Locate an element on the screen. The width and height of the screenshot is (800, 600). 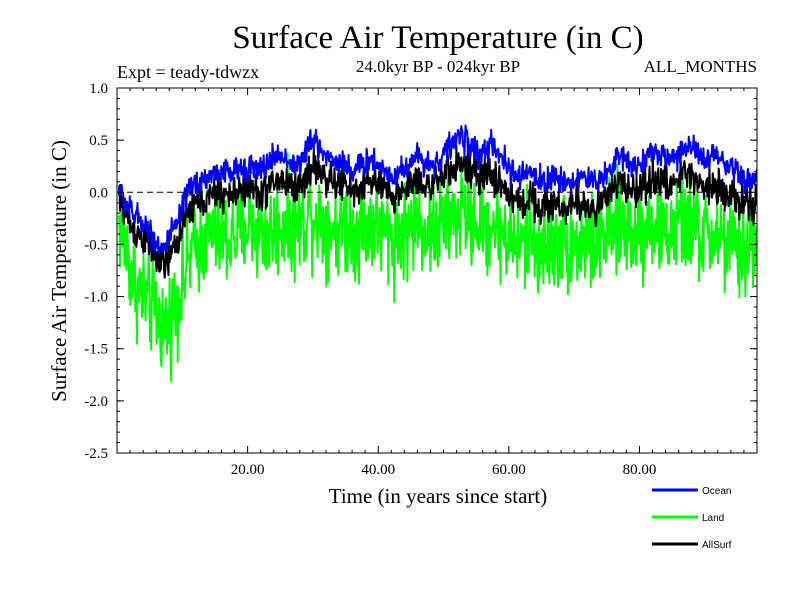
legend-label-ocean: Ocean is located at coordinates (716, 491).